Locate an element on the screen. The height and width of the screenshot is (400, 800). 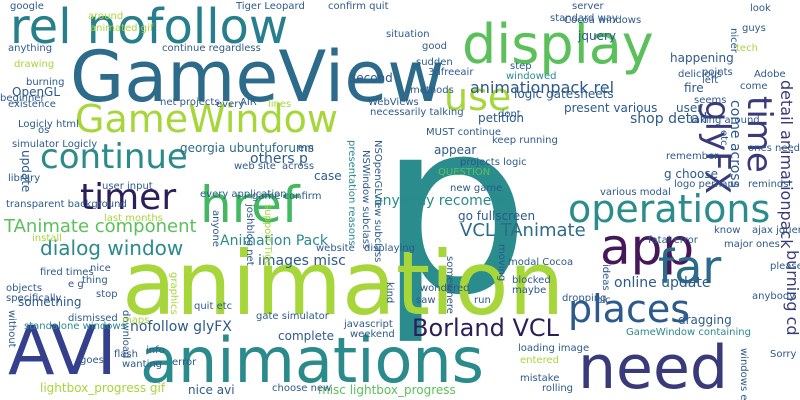
word: animations is located at coordinates (312, 360).